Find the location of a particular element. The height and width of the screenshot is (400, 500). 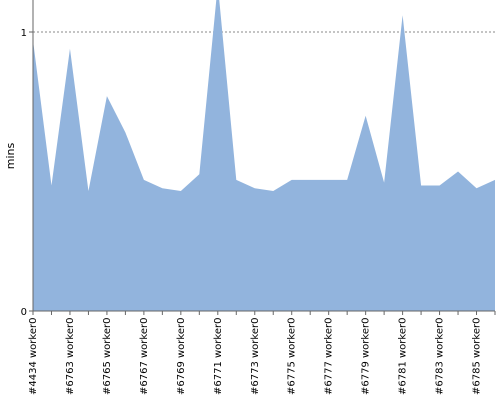

x-tick-label: #6763 worker0 is located at coordinates (70, 356).